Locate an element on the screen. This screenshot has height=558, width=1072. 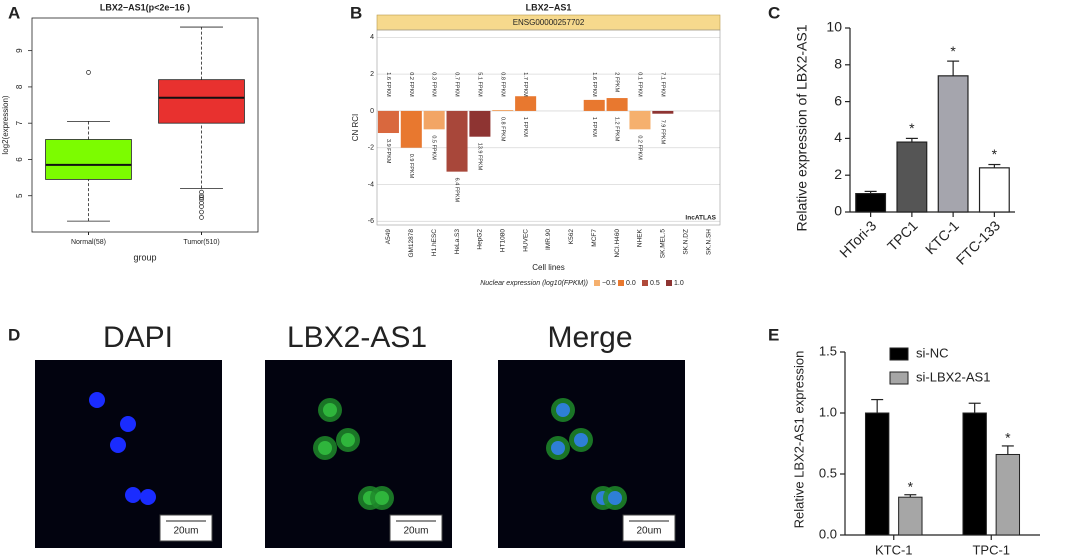
scale-bar-box is located at coordinates (186, 528).